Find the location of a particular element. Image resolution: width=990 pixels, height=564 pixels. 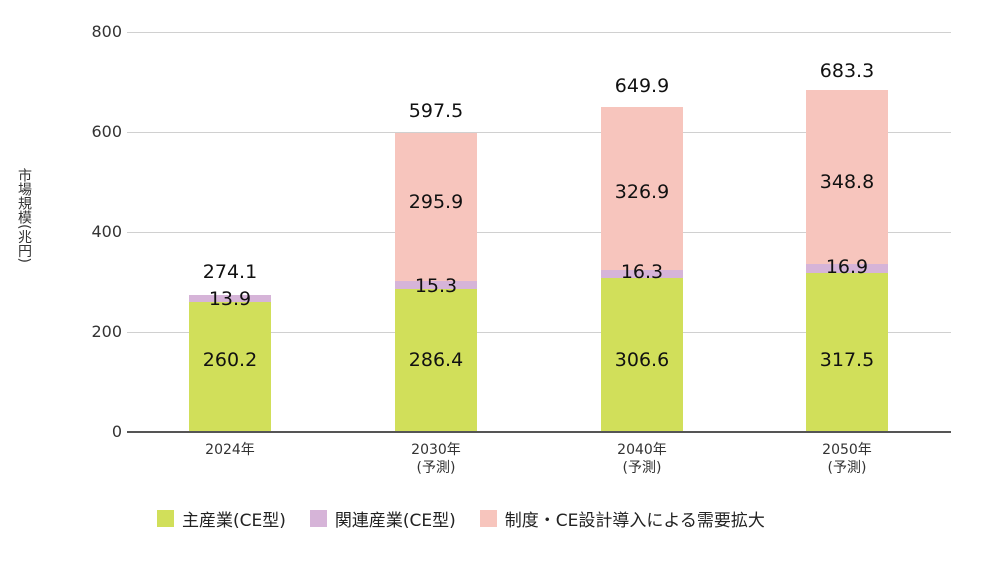

related-label: 13.9 is located at coordinates (230, 299).